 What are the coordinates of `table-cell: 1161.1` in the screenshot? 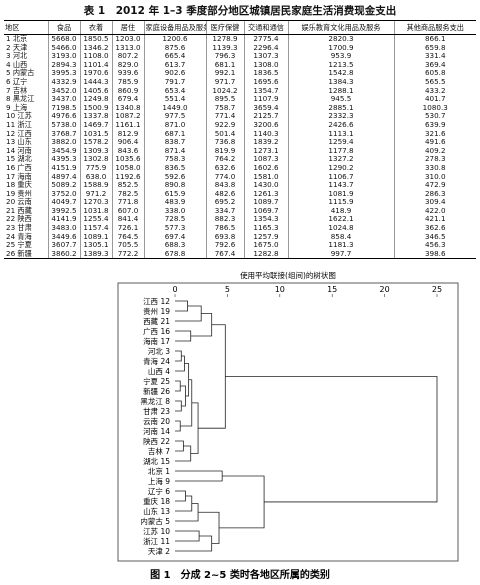 It's located at (127, 125).